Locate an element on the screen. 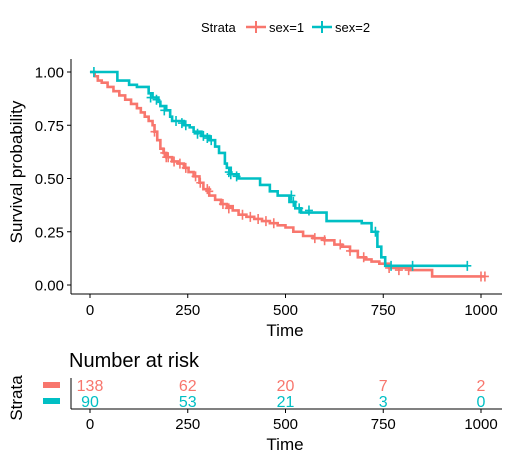  risk-x-tick-label: 250 is located at coordinates (187, 424).